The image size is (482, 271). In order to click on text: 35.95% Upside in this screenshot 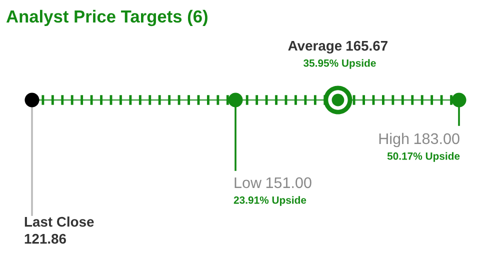, I will do `click(339, 64)`.